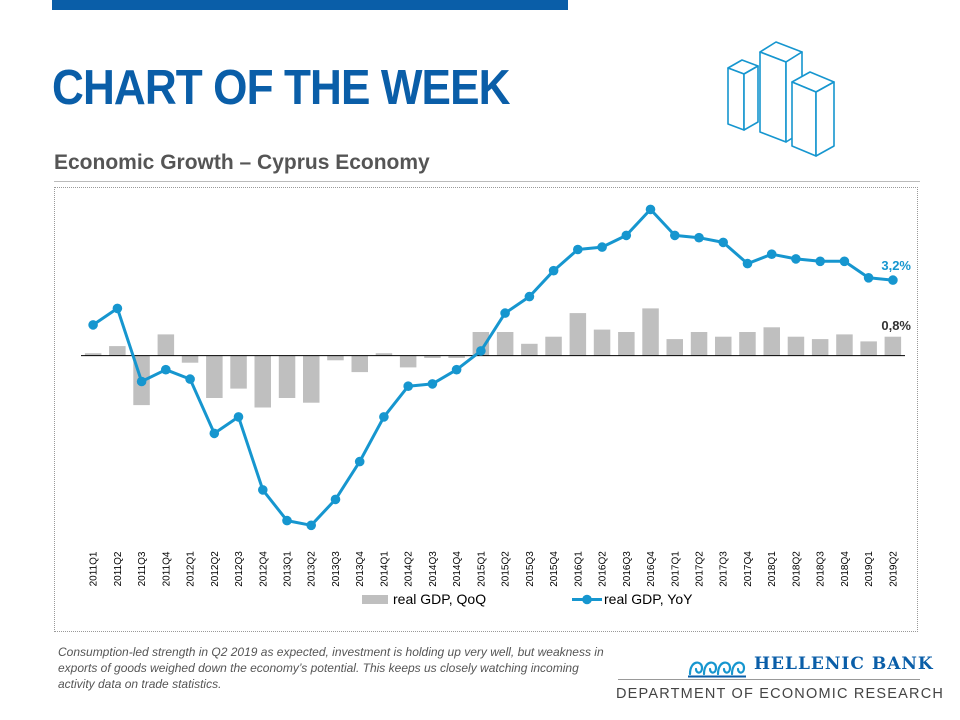 Image resolution: width=960 pixels, height=720 pixels. What do you see at coordinates (893, 569) in the screenshot?
I see `x-tick-label: 2019Q2` at bounding box center [893, 569].